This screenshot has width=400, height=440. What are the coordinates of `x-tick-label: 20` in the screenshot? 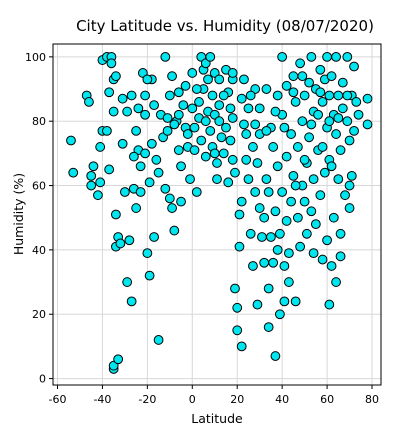 It's located at (237, 399).